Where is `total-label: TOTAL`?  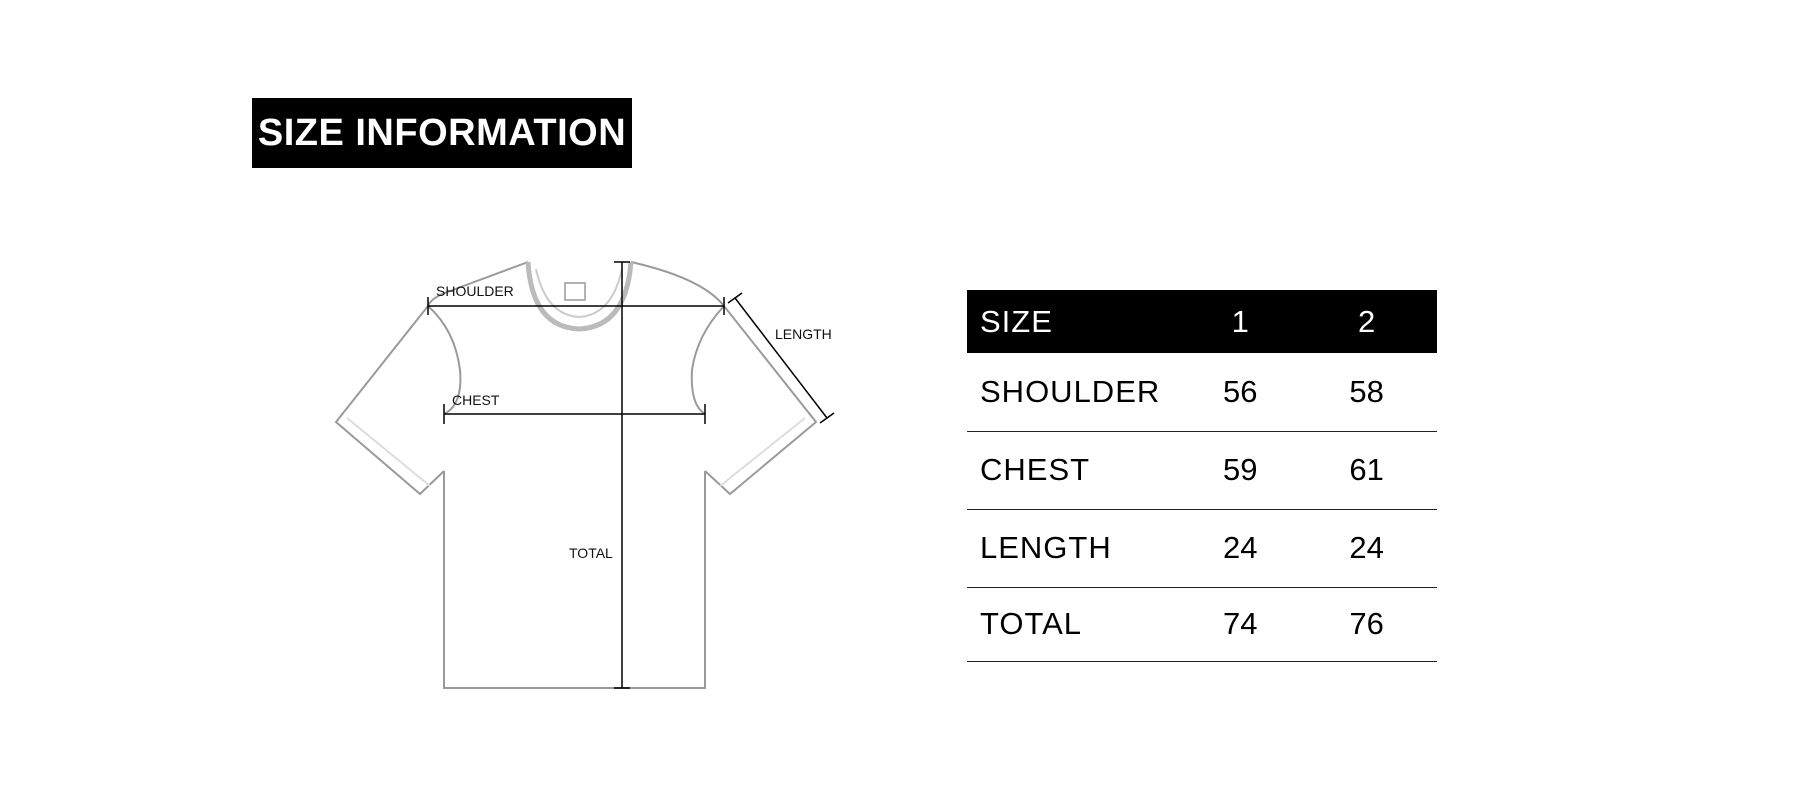
total-label: TOTAL is located at coordinates (591, 553).